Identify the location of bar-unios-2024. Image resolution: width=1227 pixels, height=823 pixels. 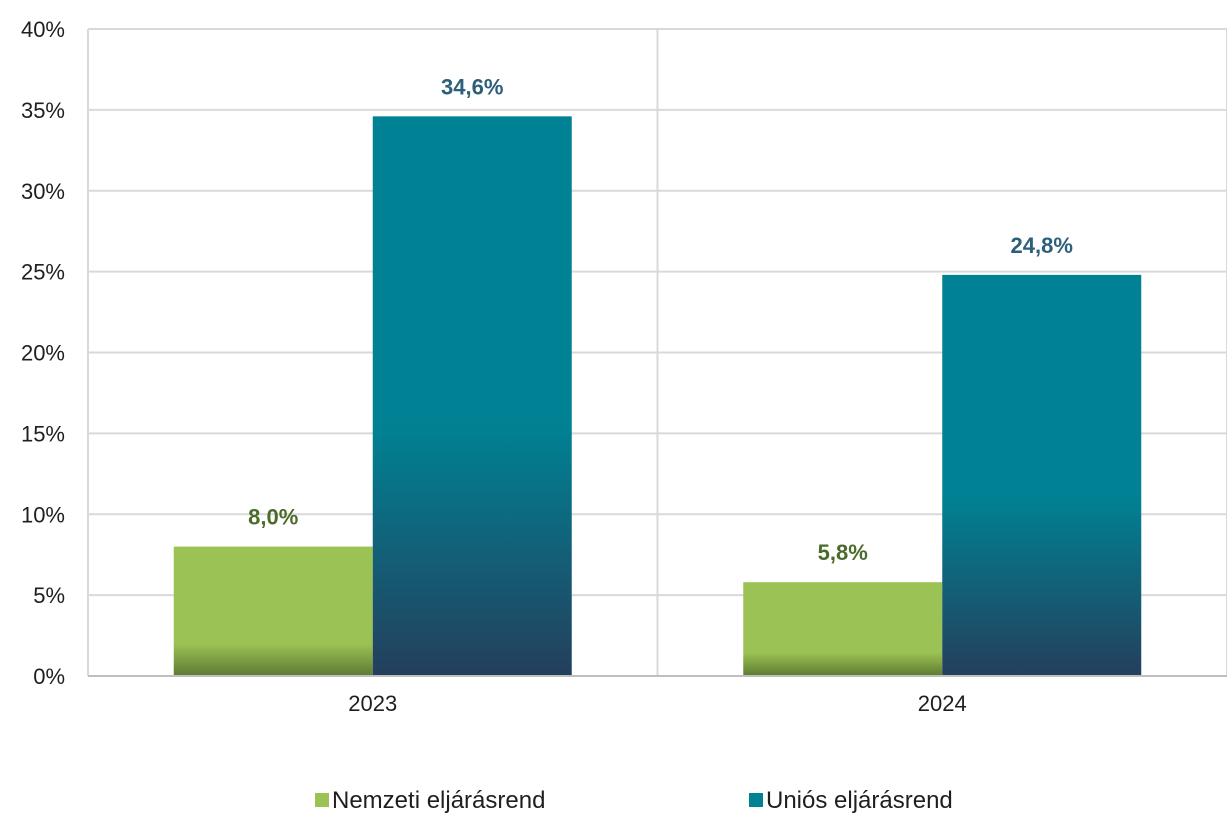
(1042, 475).